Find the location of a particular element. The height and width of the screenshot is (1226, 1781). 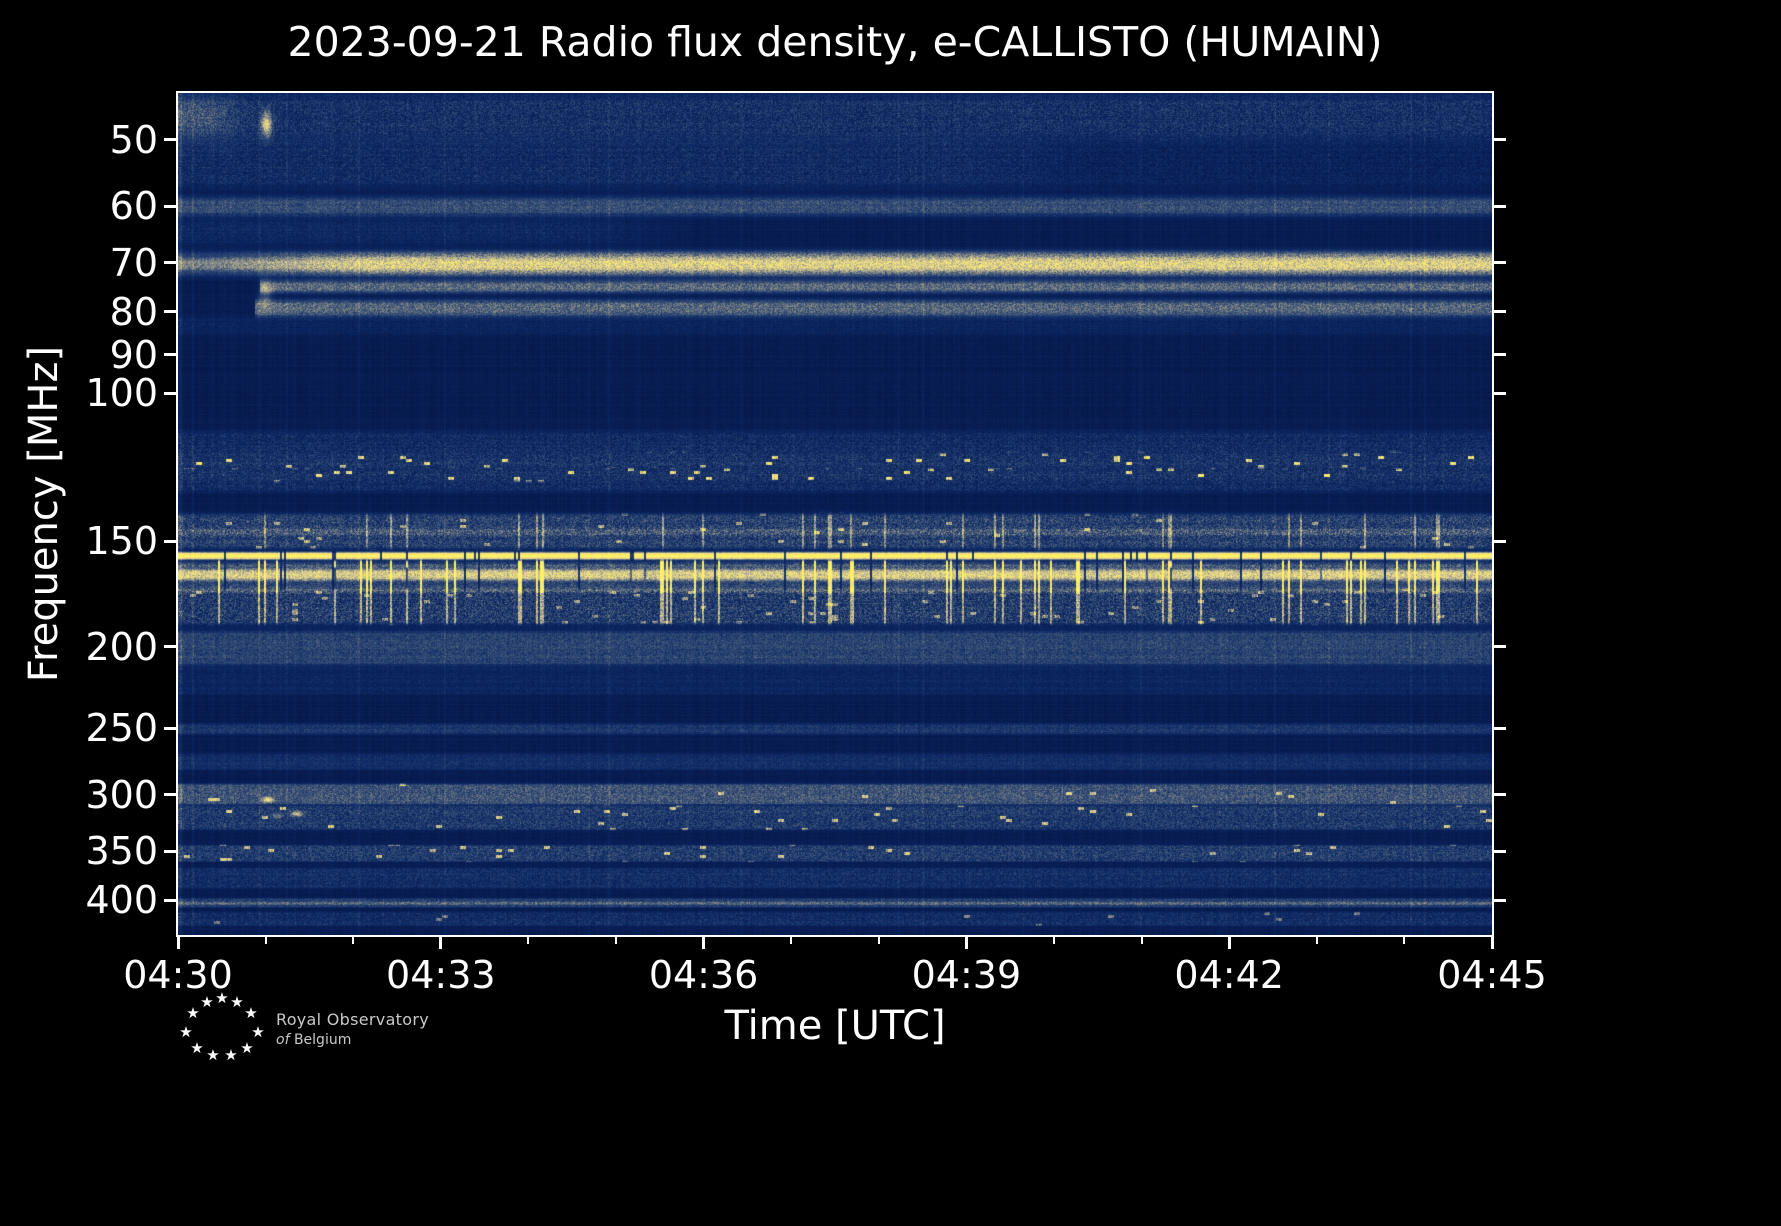

x-tick-label: 04:30 is located at coordinates (178, 975).